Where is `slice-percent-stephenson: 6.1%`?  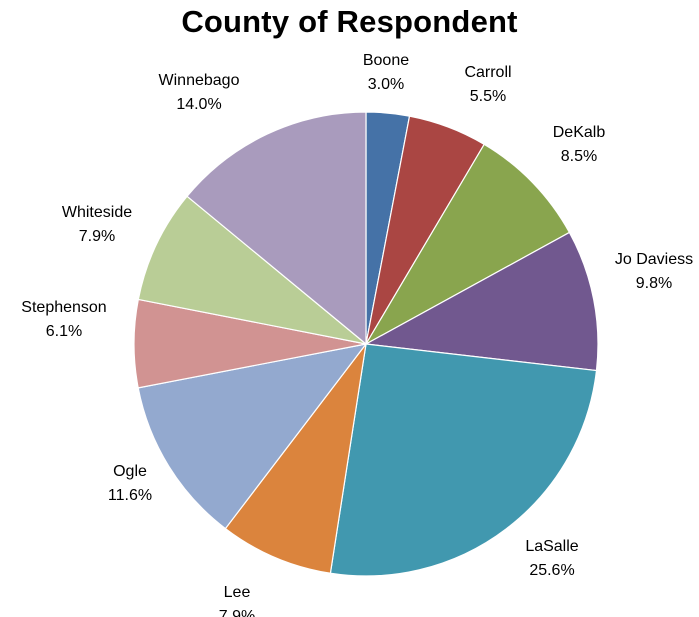
slice-percent-stephenson: 6.1% is located at coordinates (64, 331).